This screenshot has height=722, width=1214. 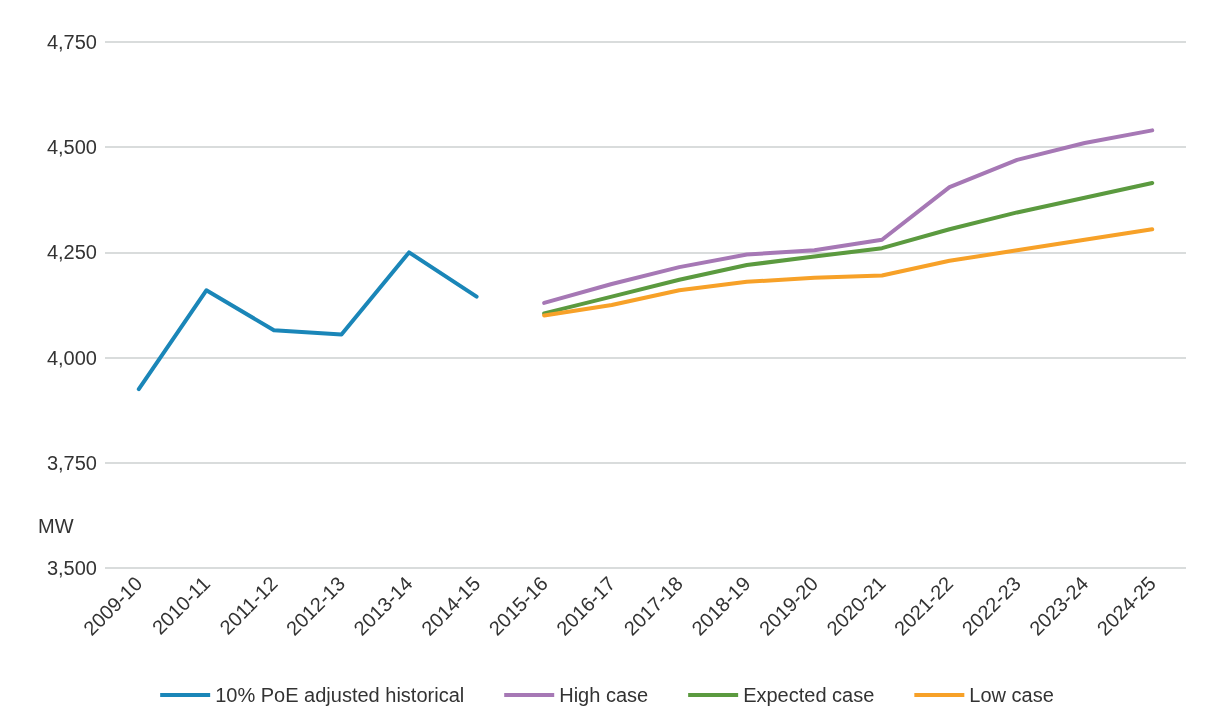 I want to click on y-tick-label: 4,250, so click(x=71, y=252).